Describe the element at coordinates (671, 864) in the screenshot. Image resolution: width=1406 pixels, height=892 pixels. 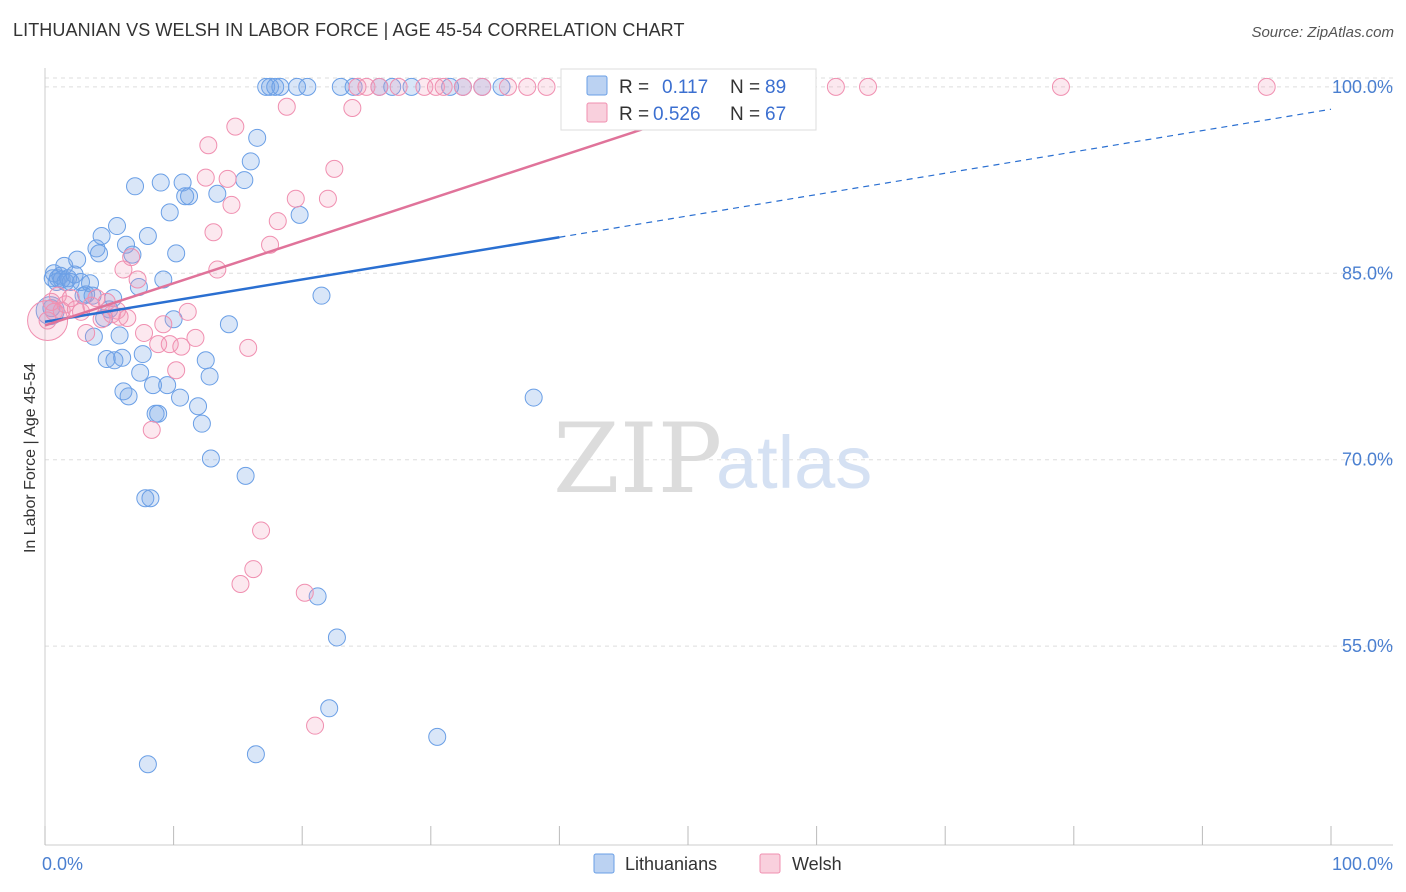
I see `bottom-legend-label-lithuanian: Lithuanians` at that location.